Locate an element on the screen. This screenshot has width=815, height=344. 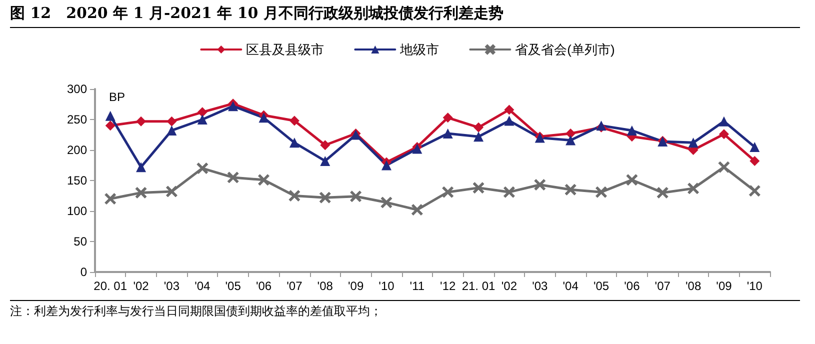
y-tick-label: 150 is located at coordinates (77, 181).